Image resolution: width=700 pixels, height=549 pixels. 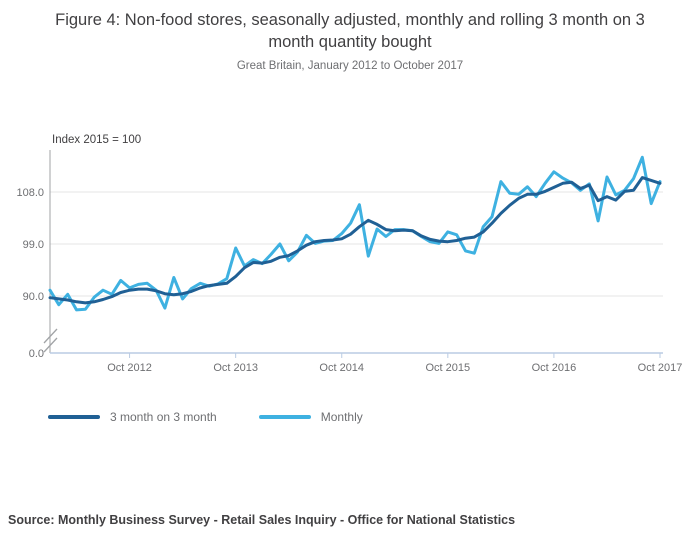 I want to click on legend: 3 month on 3 month Monthly, so click(x=226, y=417).